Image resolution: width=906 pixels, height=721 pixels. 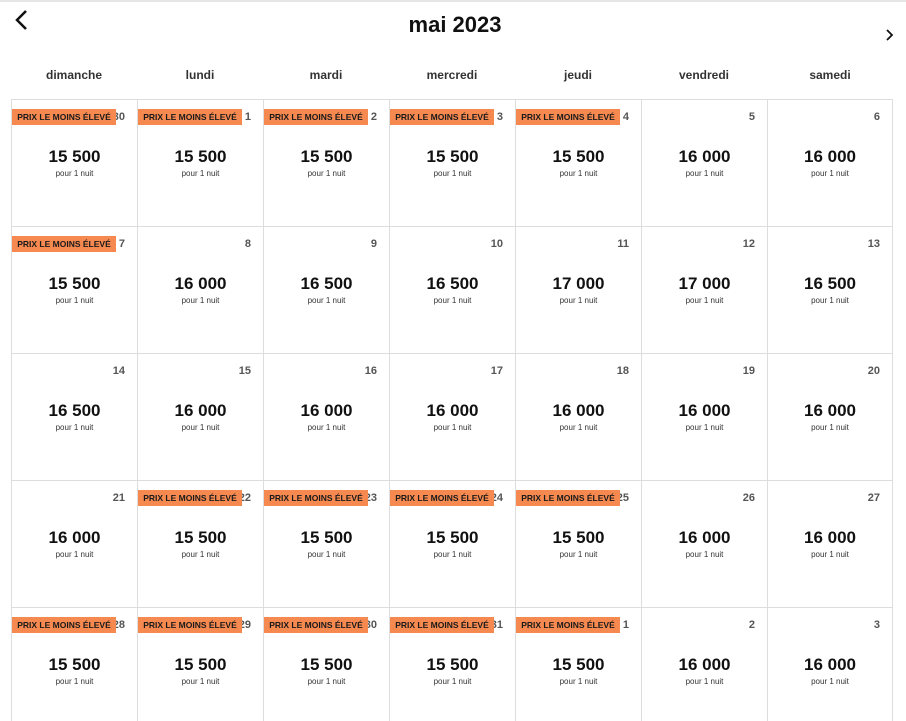 I want to click on day-cell: 21 16 000 pour 1 nuit, so click(x=74, y=543).